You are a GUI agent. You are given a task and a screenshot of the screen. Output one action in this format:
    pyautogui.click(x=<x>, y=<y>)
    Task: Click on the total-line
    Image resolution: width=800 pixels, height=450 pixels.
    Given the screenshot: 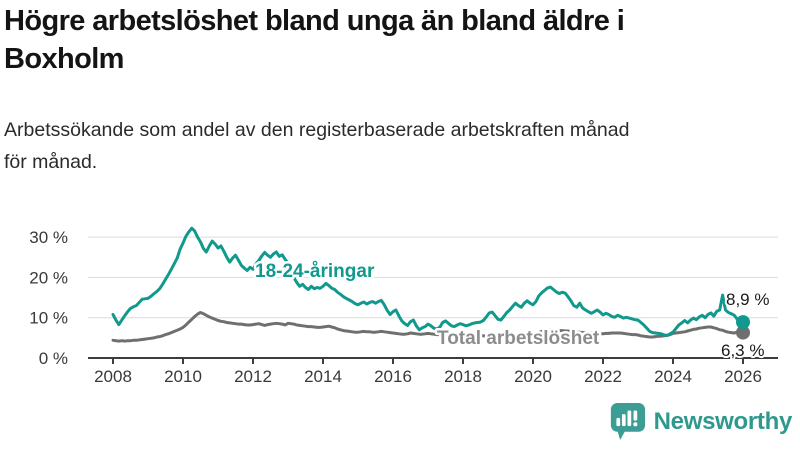 What is the action you would take?
    pyautogui.click(x=428, y=327)
    